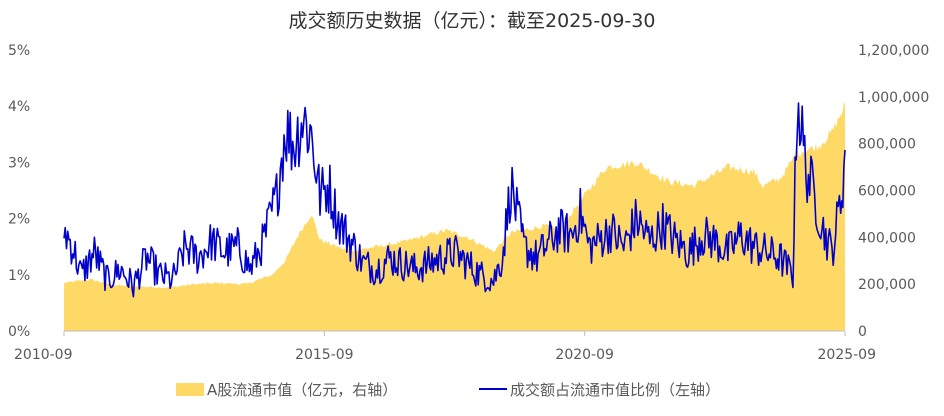  I want to click on left-tick-label: 4%, so click(19, 107).